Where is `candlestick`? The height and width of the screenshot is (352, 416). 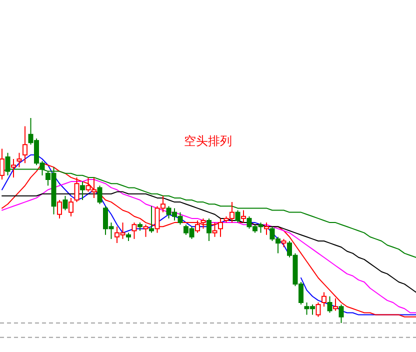
candlestick is located at coordinates (25, 145).